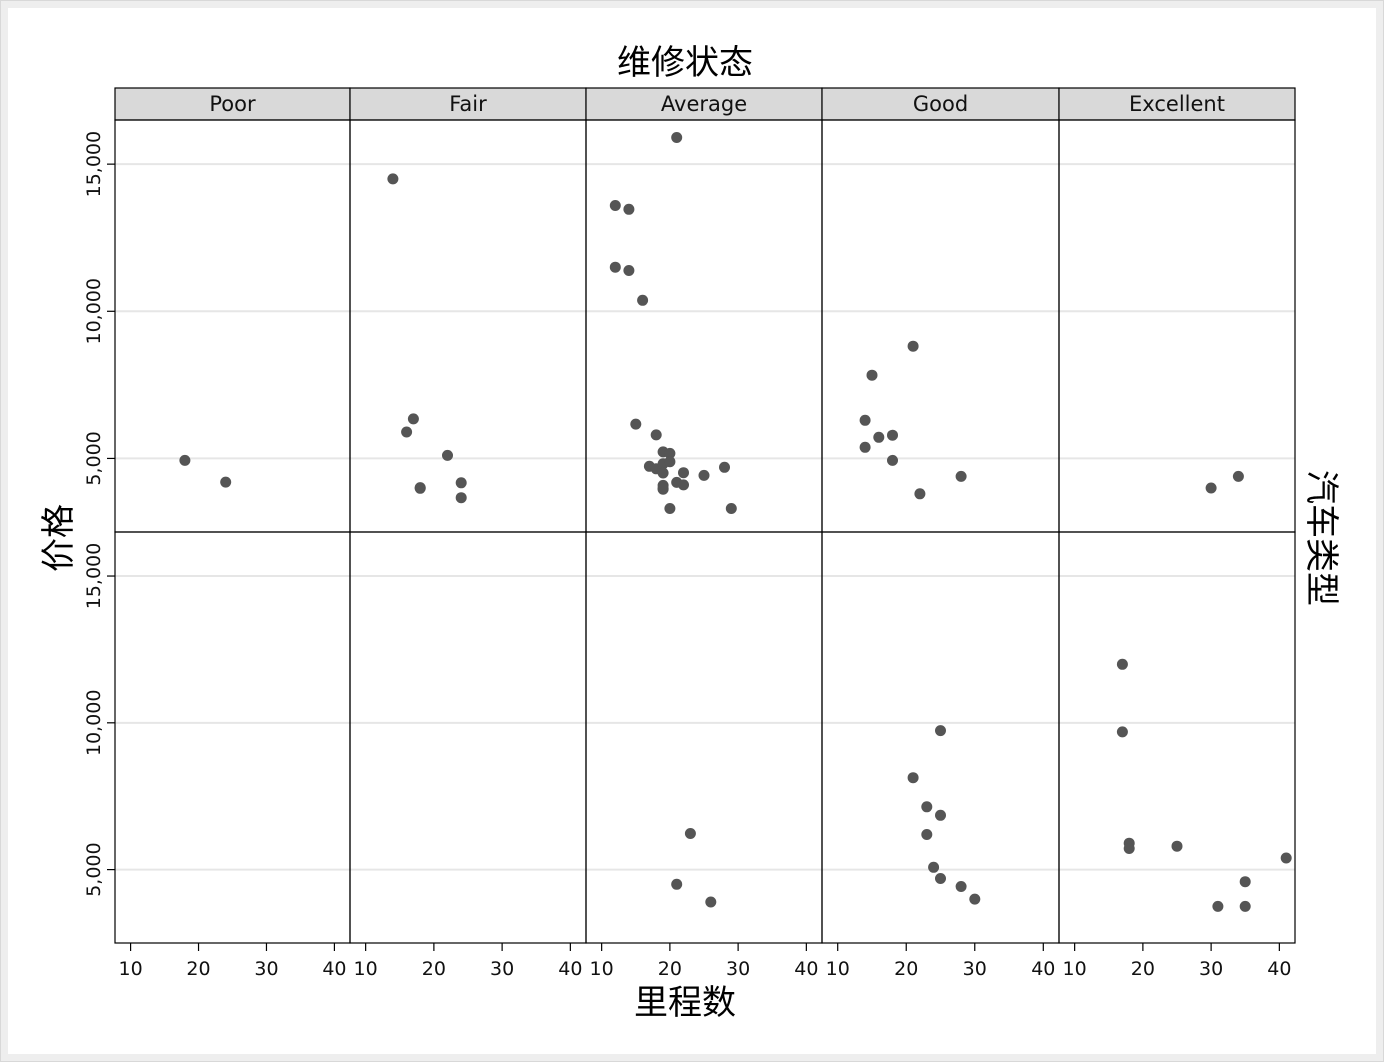  What do you see at coordinates (704, 961) in the screenshot?
I see `x-axes: 10 20 30 40 10 20 30 40 10 20 30 40 10 20 30 40 10 20 30 40` at bounding box center [704, 961].